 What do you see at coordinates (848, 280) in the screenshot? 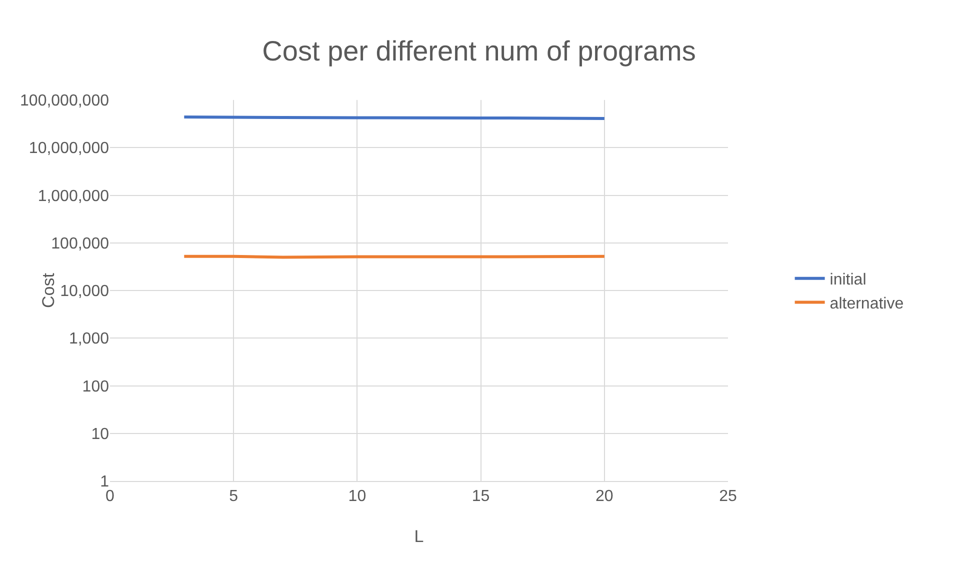
I see `legend-label: initial` at bounding box center [848, 280].